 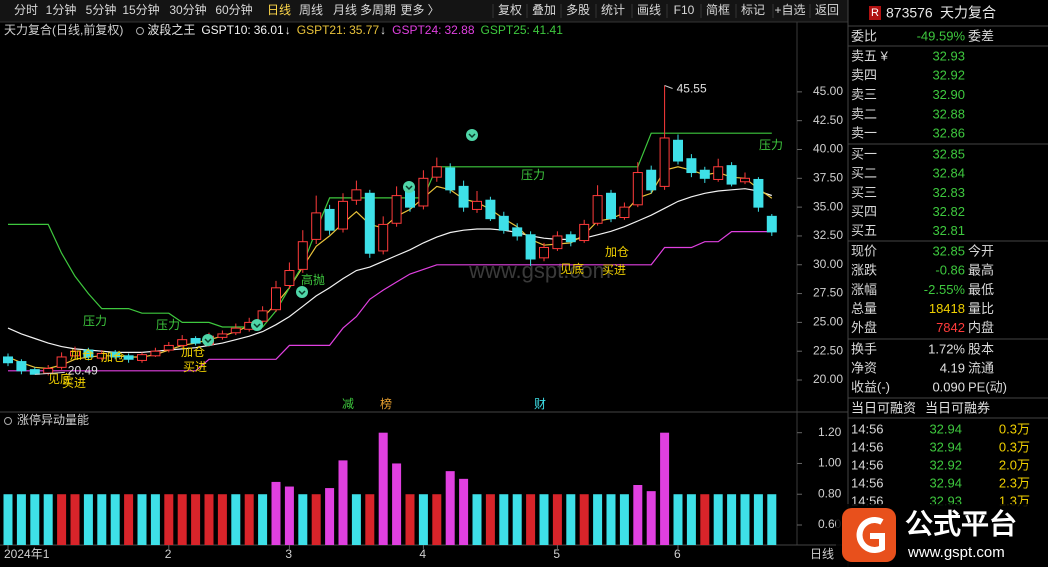 I want to click on period-tab: 多周期, so click(x=378, y=10).